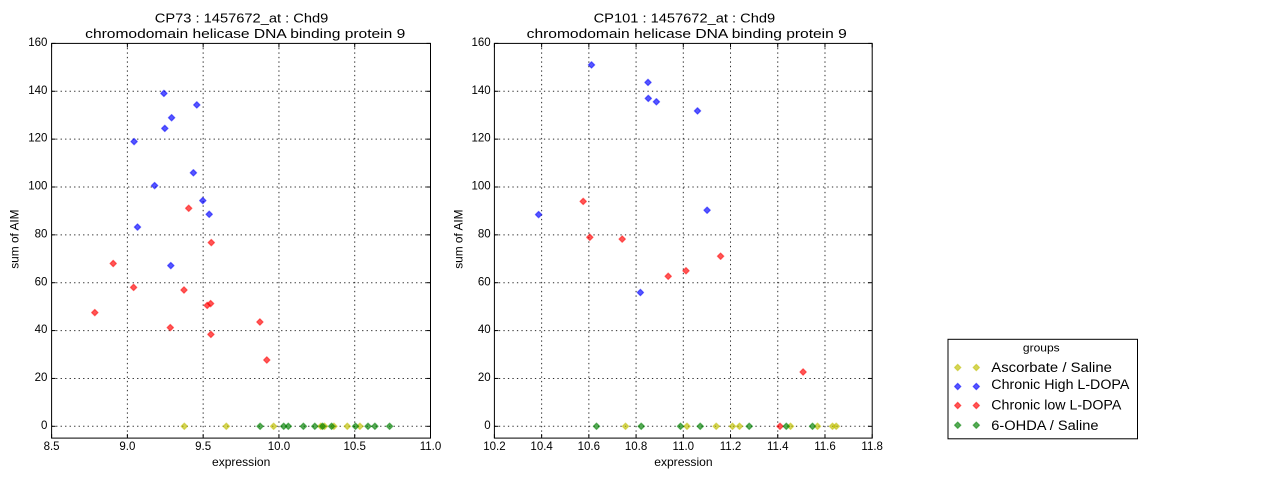 This screenshot has width=1280, height=485. Describe the element at coordinates (1060, 385) in the screenshot. I see `svg-text: Chronic High L-DOPA` at that location.